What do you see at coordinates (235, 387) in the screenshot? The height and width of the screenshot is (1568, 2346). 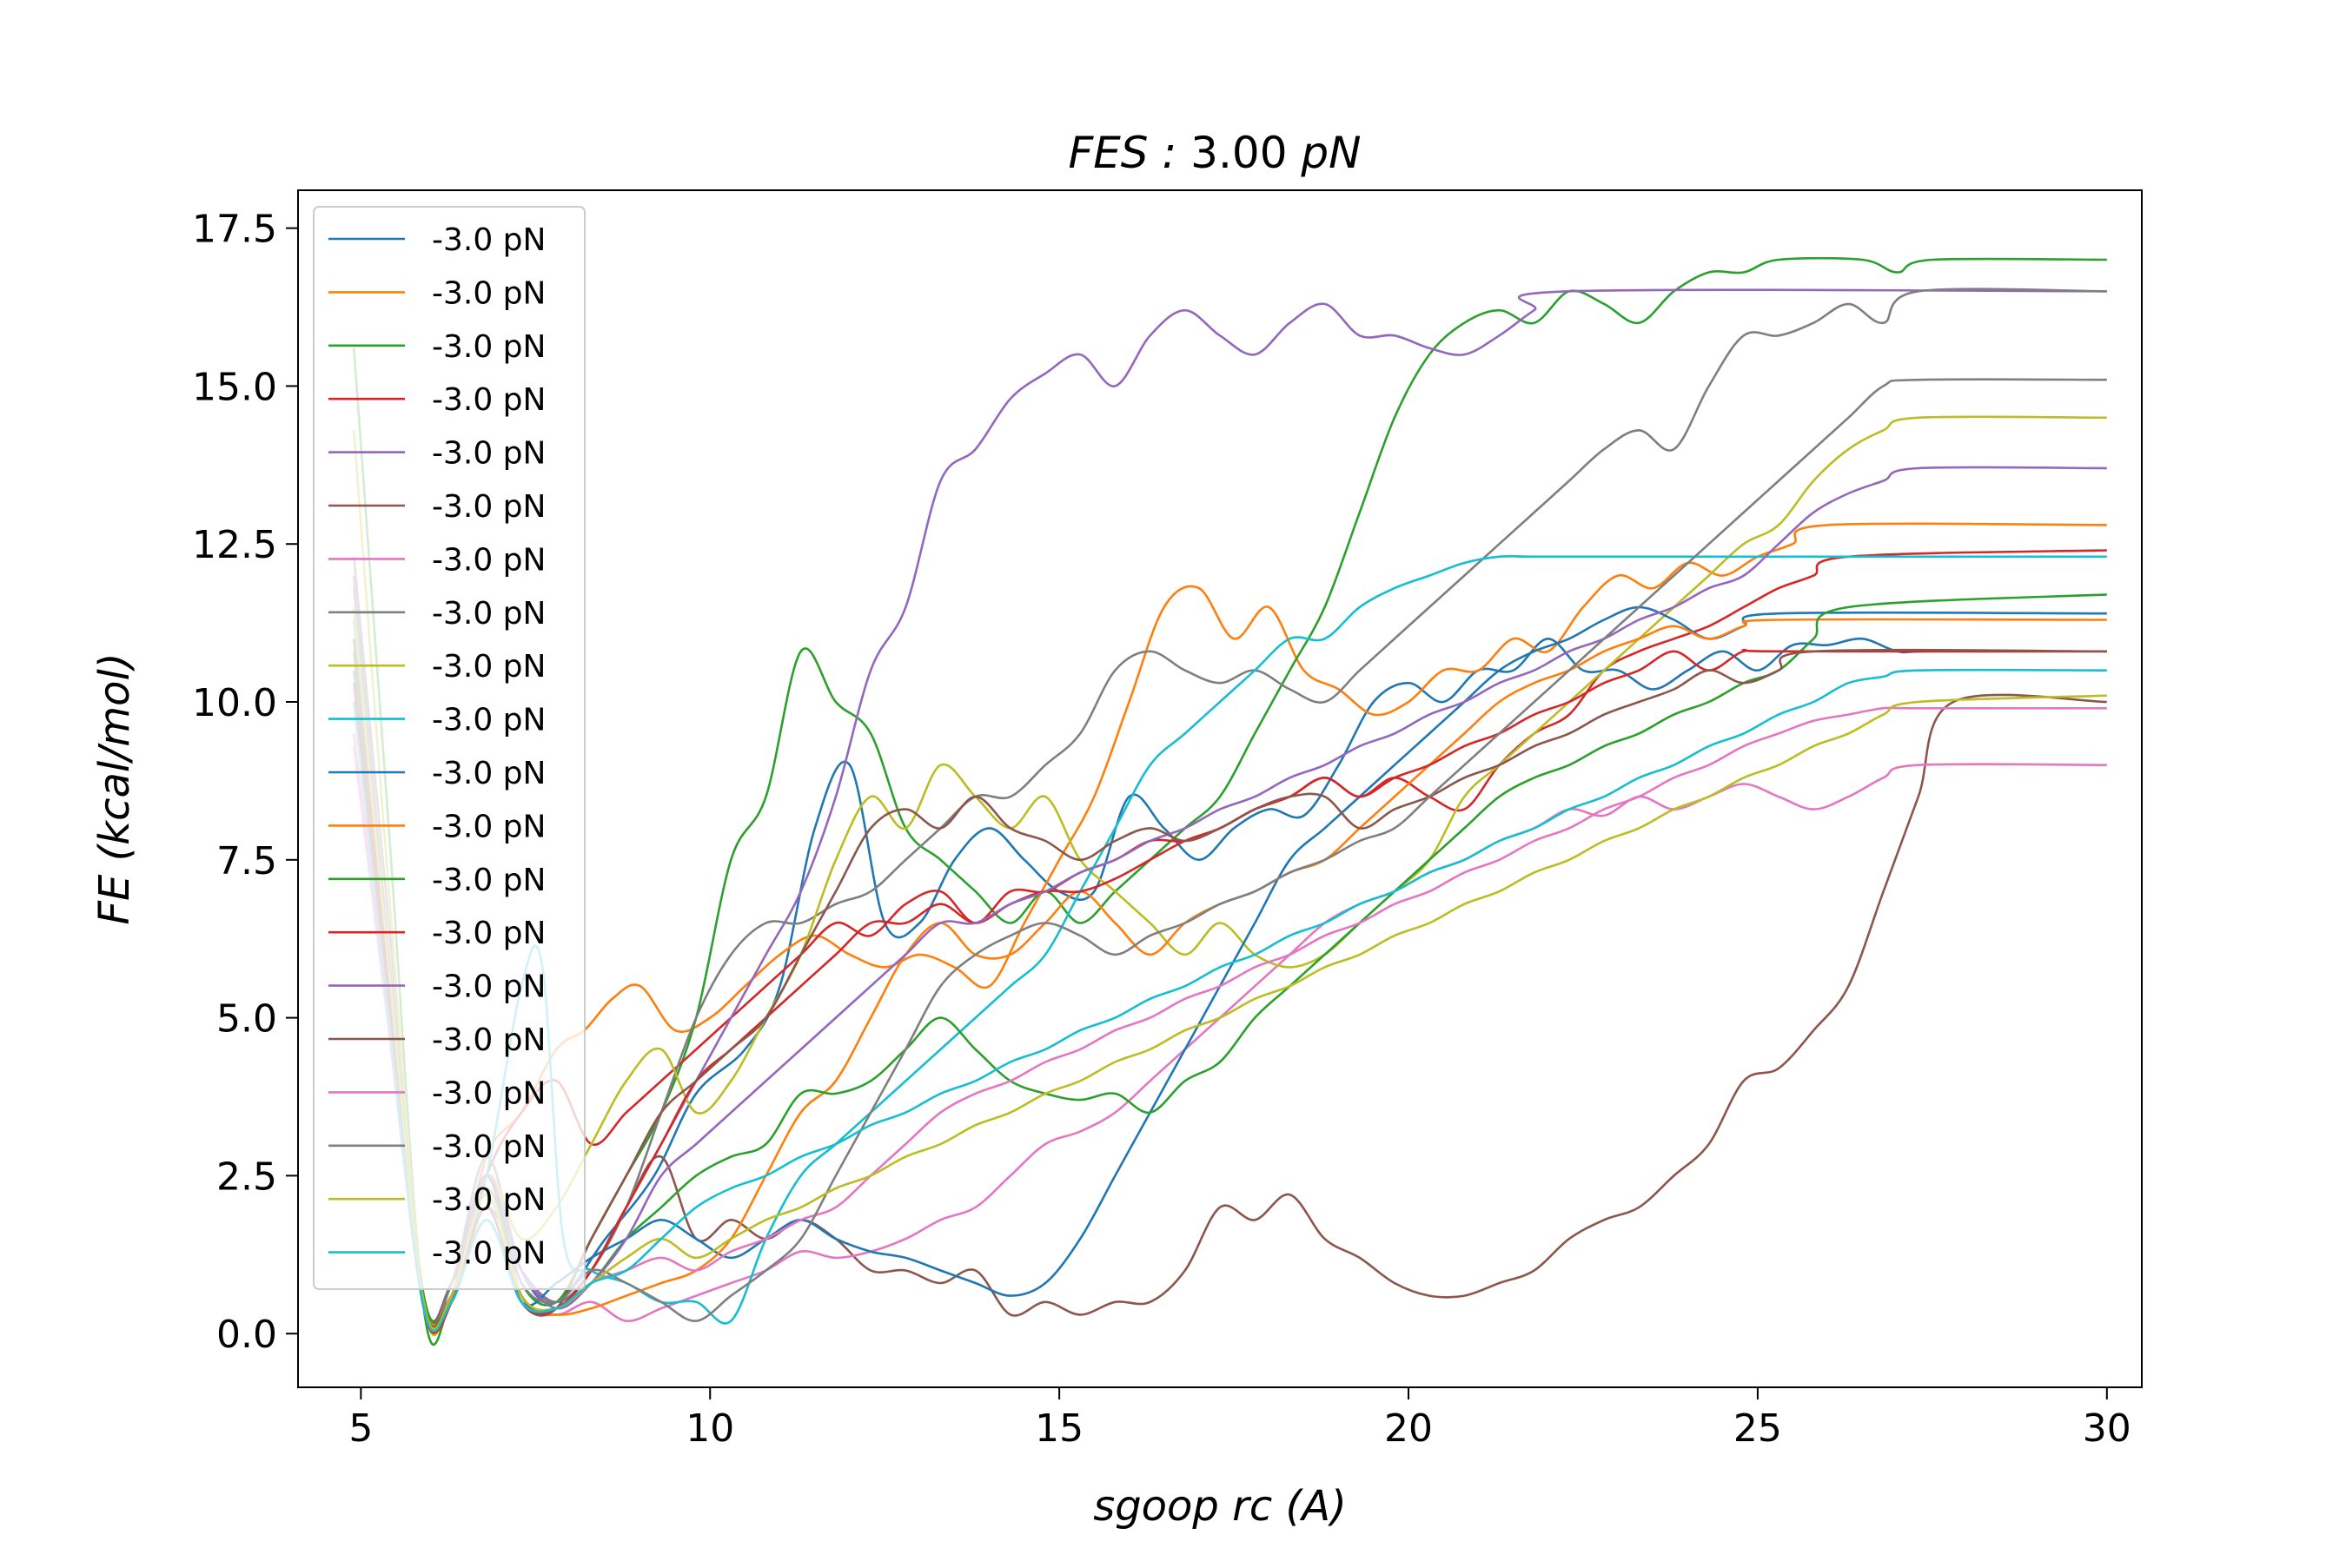 I see `y-tick-label: 15.0` at bounding box center [235, 387].